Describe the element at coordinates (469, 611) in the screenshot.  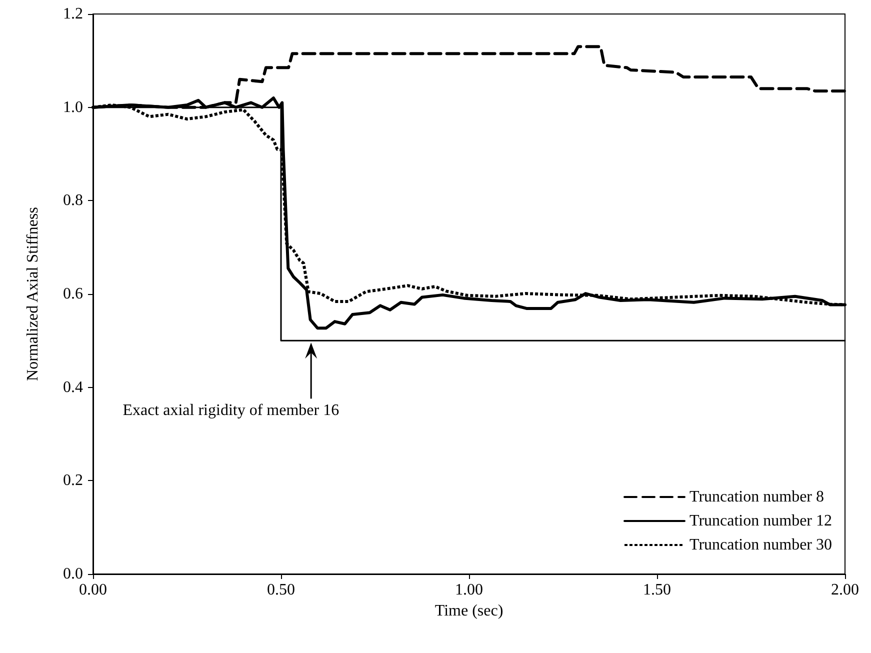
I see `x-axis-title: Time (sec)` at that location.